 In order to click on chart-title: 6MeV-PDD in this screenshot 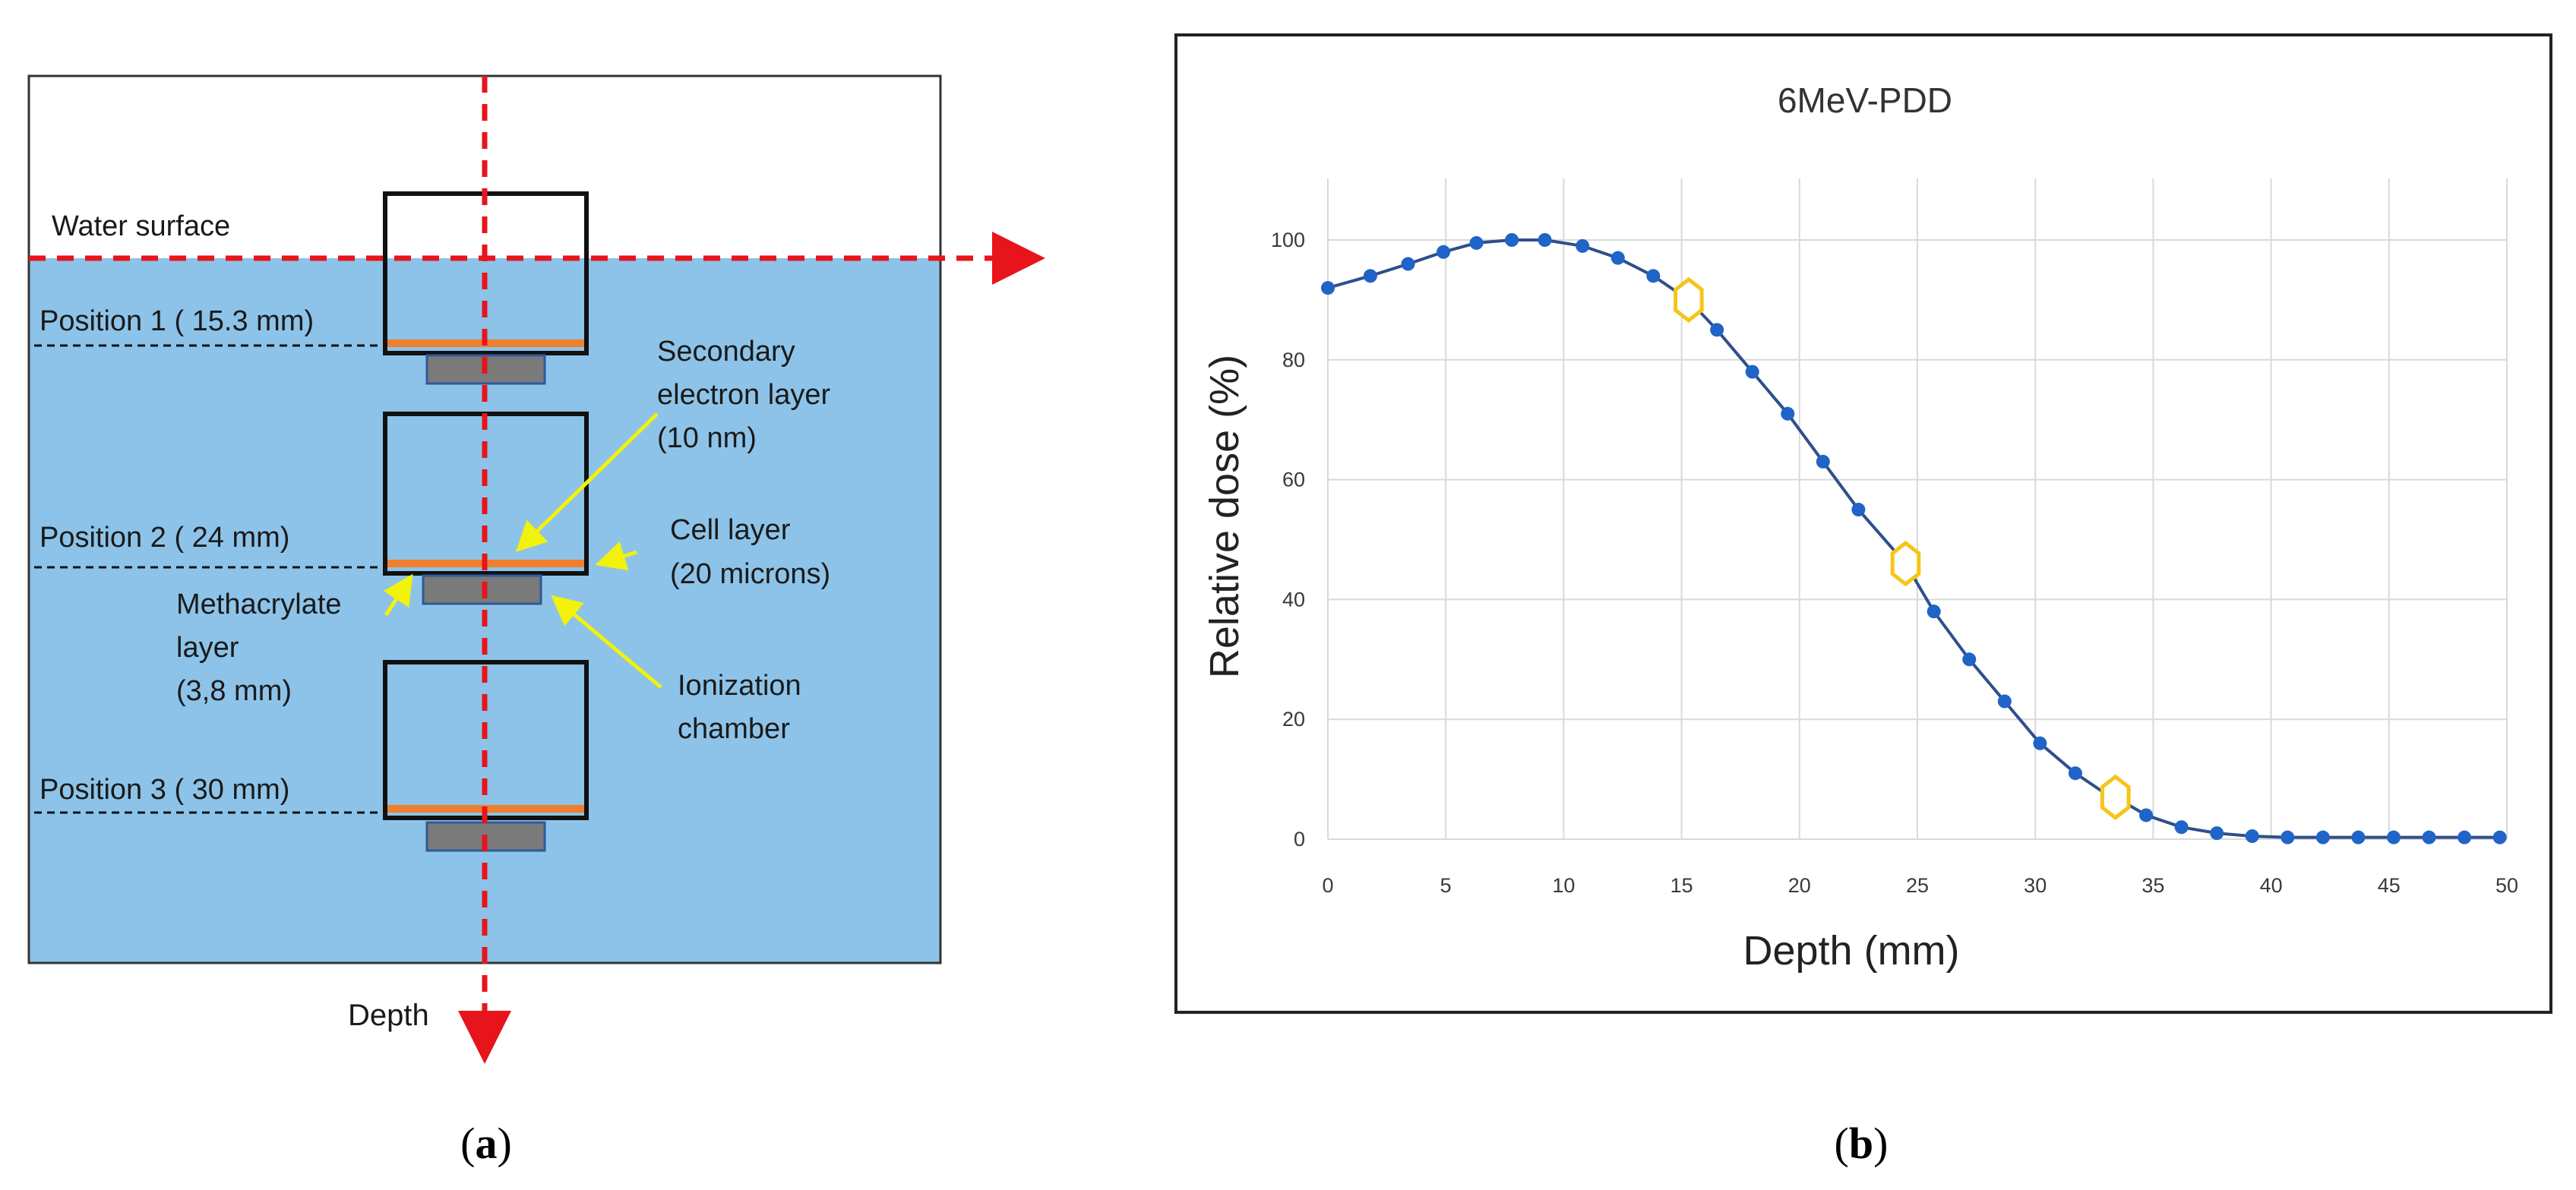, I will do `click(1865, 100)`.